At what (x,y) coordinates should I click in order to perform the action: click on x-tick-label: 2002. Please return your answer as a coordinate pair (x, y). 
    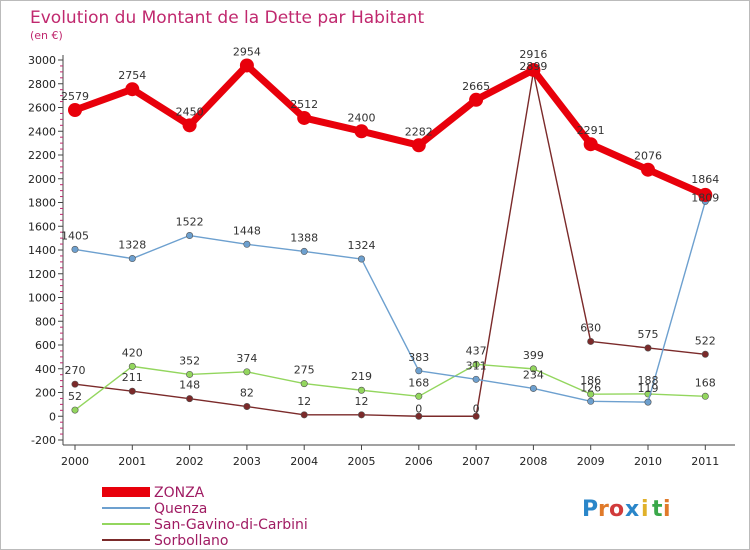
    Looking at the image, I should click on (190, 461).